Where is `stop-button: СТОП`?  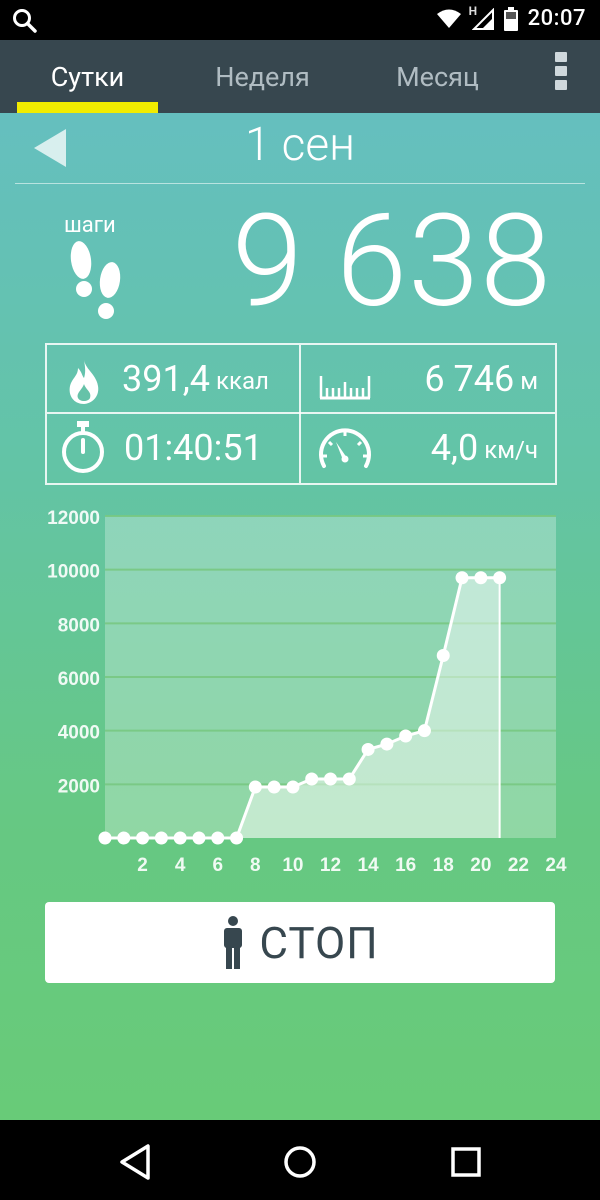
stop-button: СТОП is located at coordinates (300, 942).